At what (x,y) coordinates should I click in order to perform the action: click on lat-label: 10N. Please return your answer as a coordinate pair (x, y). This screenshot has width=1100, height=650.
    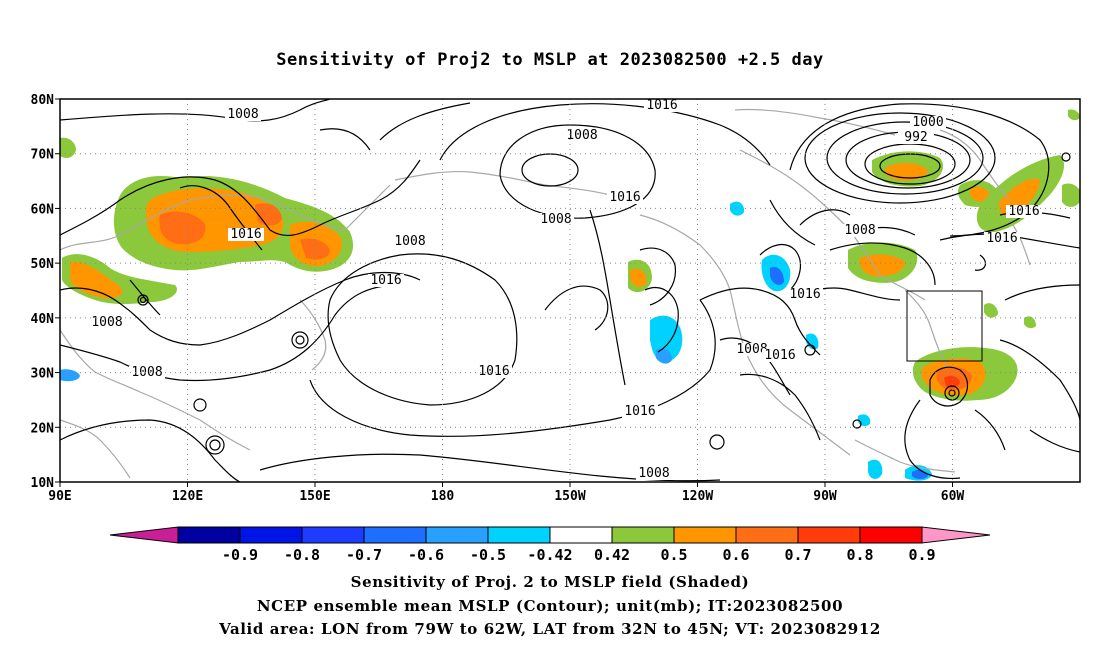
    Looking at the image, I should click on (43, 483).